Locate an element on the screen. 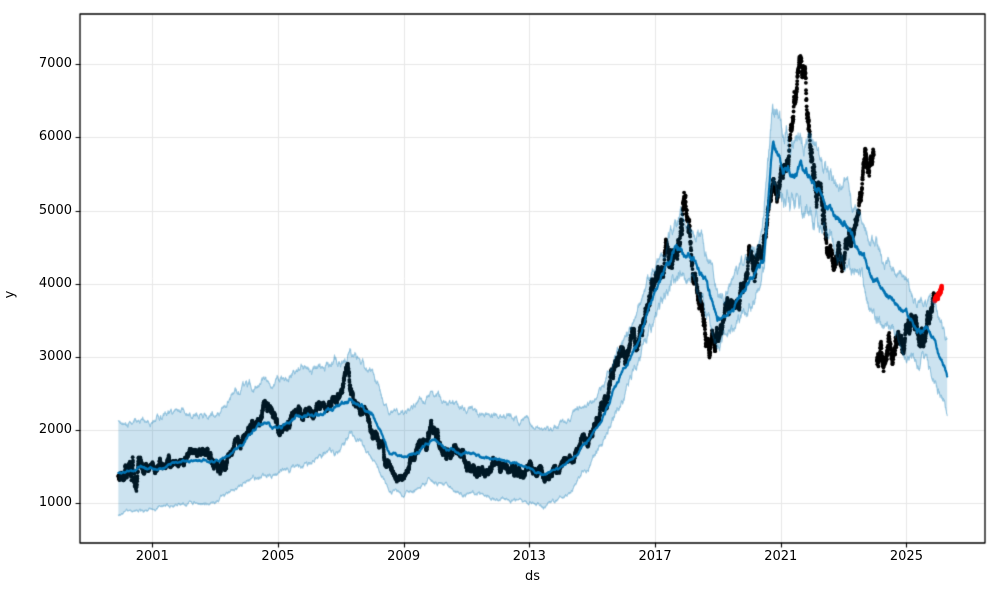  x-tick-label: 2021 is located at coordinates (781, 556).